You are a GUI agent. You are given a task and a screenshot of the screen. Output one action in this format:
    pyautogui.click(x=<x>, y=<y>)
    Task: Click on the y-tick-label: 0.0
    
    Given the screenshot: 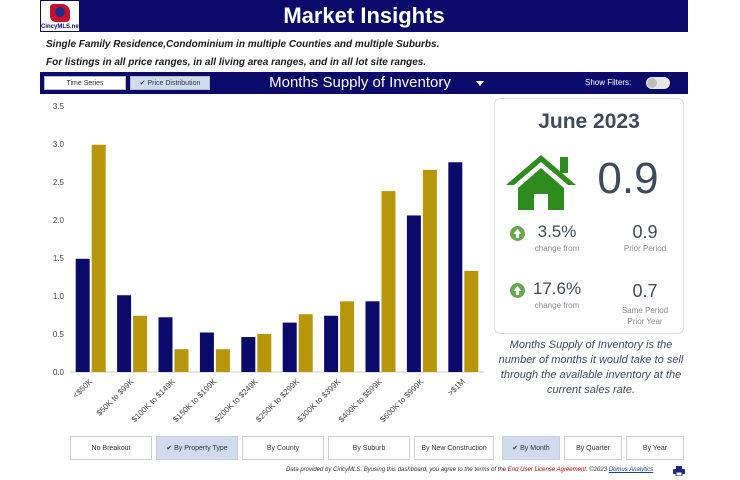 What is the action you would take?
    pyautogui.click(x=59, y=372)
    